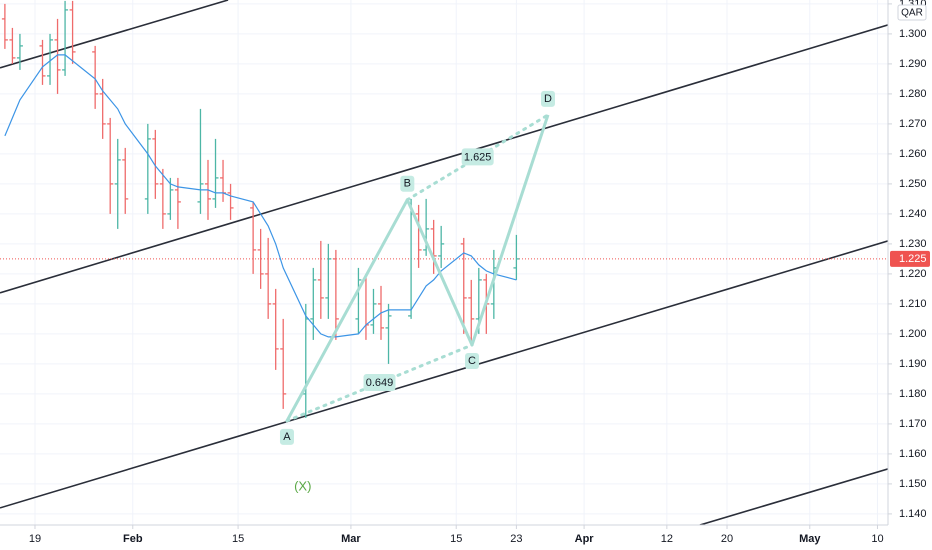 The width and height of the screenshot is (932, 550). Describe the element at coordinates (351, 539) in the screenshot. I see `x-tick-label: Mar` at that location.